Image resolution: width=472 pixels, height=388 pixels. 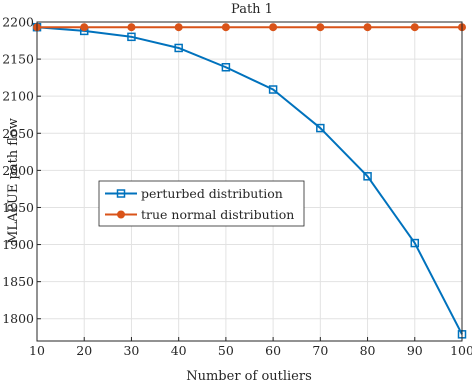 What do you see at coordinates (18, 59) in the screenshot?
I see `y-tick-label: 2150` at bounding box center [18, 59].